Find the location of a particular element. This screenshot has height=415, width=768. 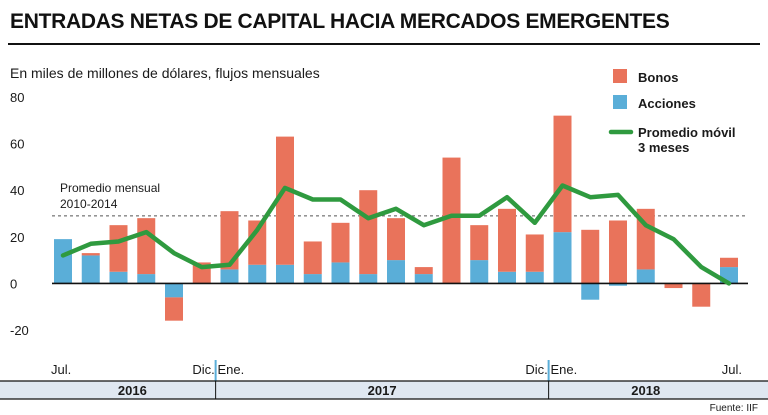

acciones-legend-swatch is located at coordinates (620, 102).